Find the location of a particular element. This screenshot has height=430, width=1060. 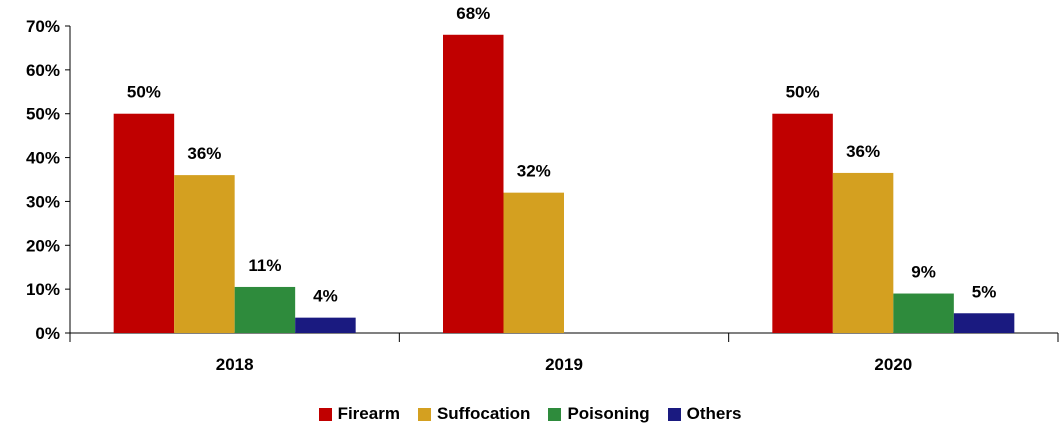

data-label: 4% is located at coordinates (325, 296).